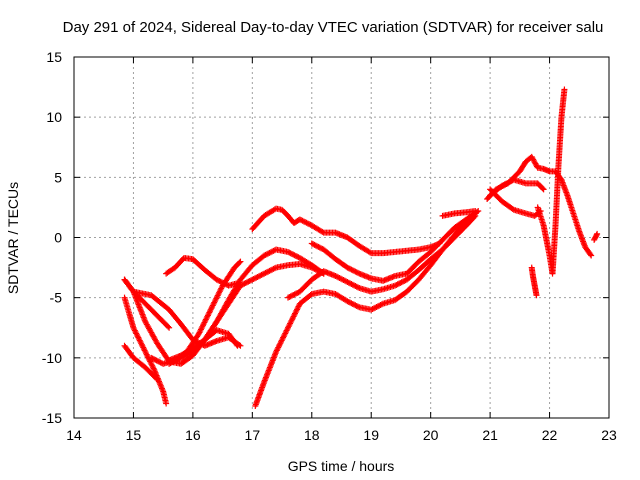  Describe the element at coordinates (74, 435) in the screenshot. I see `x-tick-label: 14` at that location.